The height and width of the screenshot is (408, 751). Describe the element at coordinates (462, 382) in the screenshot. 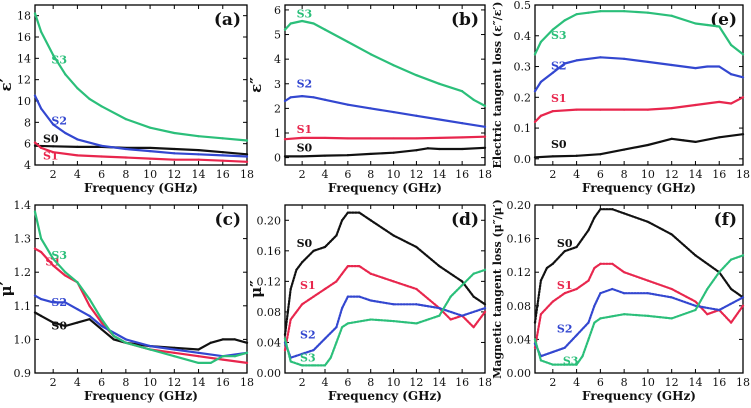

I see `x-tick-label: 16` at that location.